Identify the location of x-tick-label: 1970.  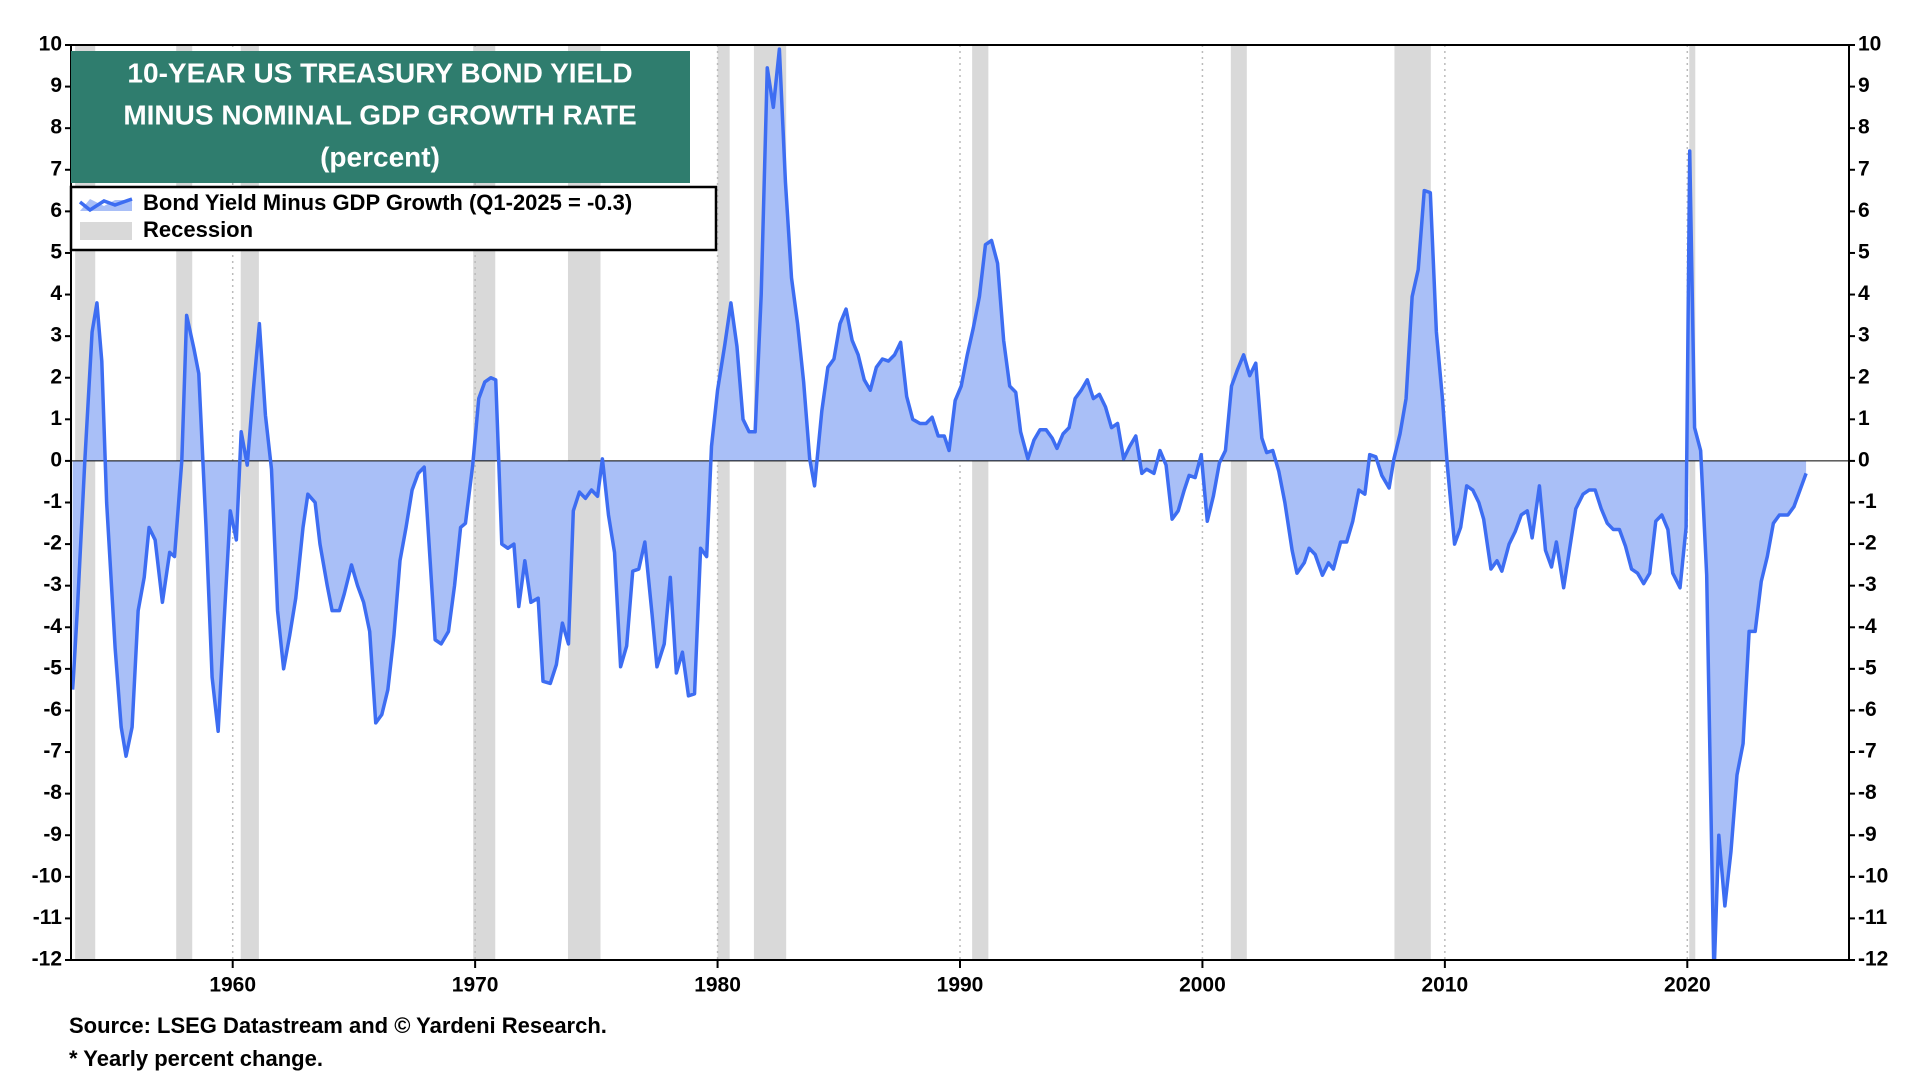
(475, 985).